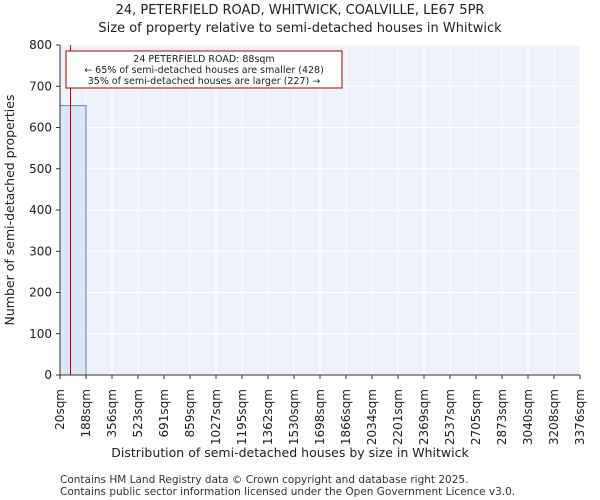 The height and width of the screenshot is (500, 600). Describe the element at coordinates (502, 417) in the screenshot. I see `x-tick-label: 2873sqm` at that location.